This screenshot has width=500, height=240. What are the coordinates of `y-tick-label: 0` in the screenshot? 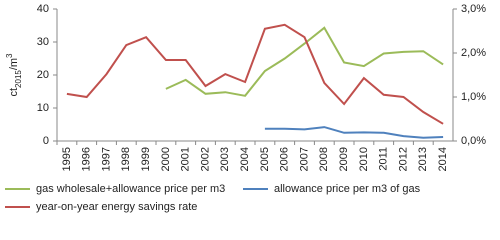 It's located at (46, 141).